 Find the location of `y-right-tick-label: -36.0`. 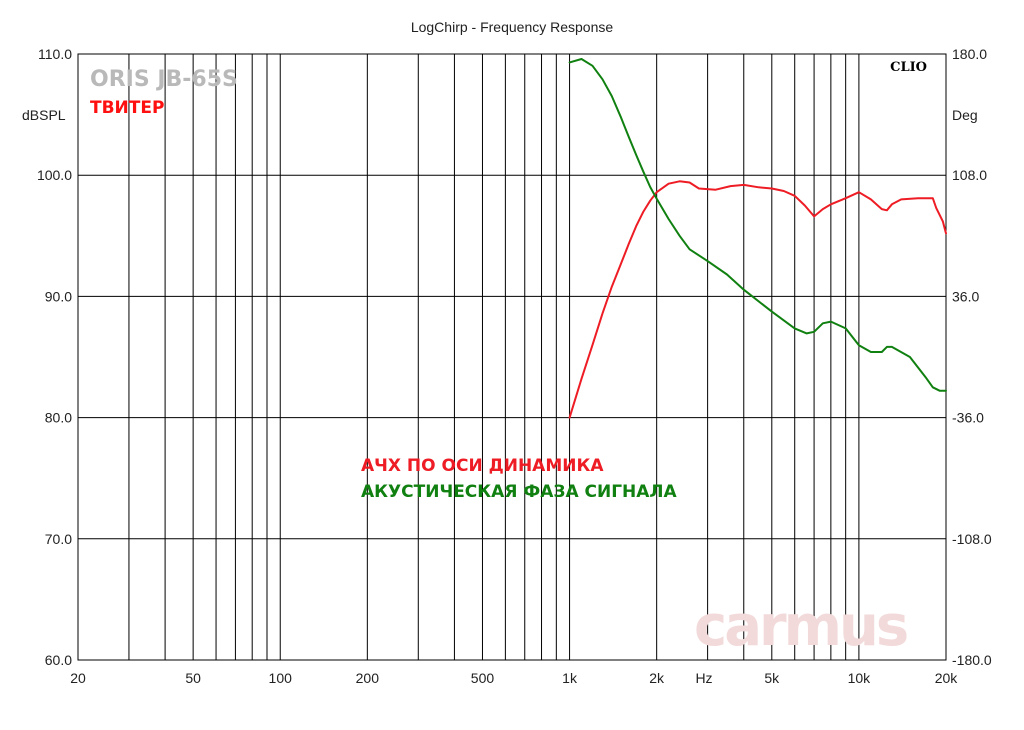

y-right-tick-label: -36.0 is located at coordinates (968, 418).